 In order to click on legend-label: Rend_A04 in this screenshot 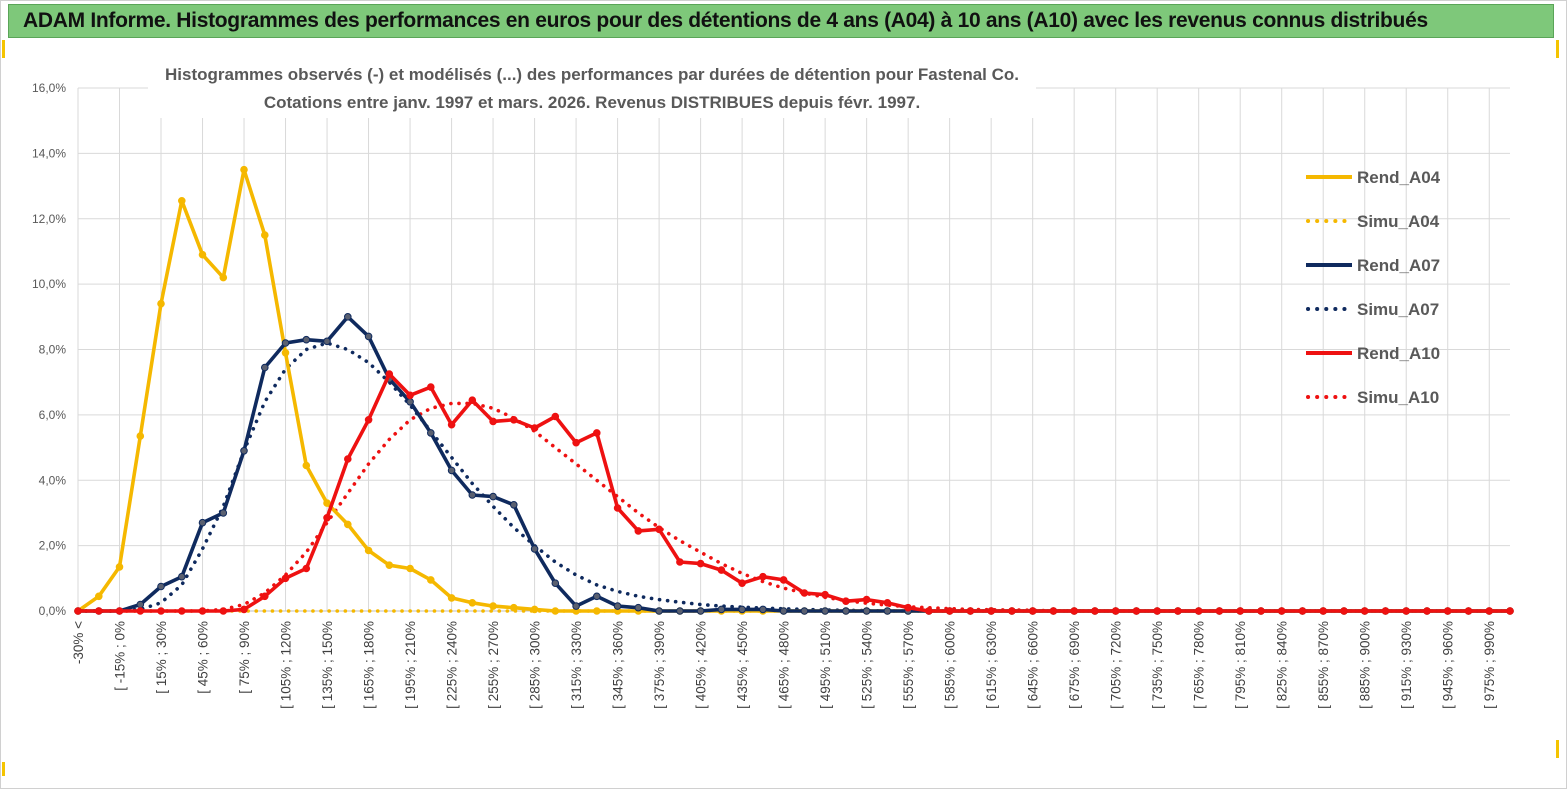, I will do `click(1399, 177)`.